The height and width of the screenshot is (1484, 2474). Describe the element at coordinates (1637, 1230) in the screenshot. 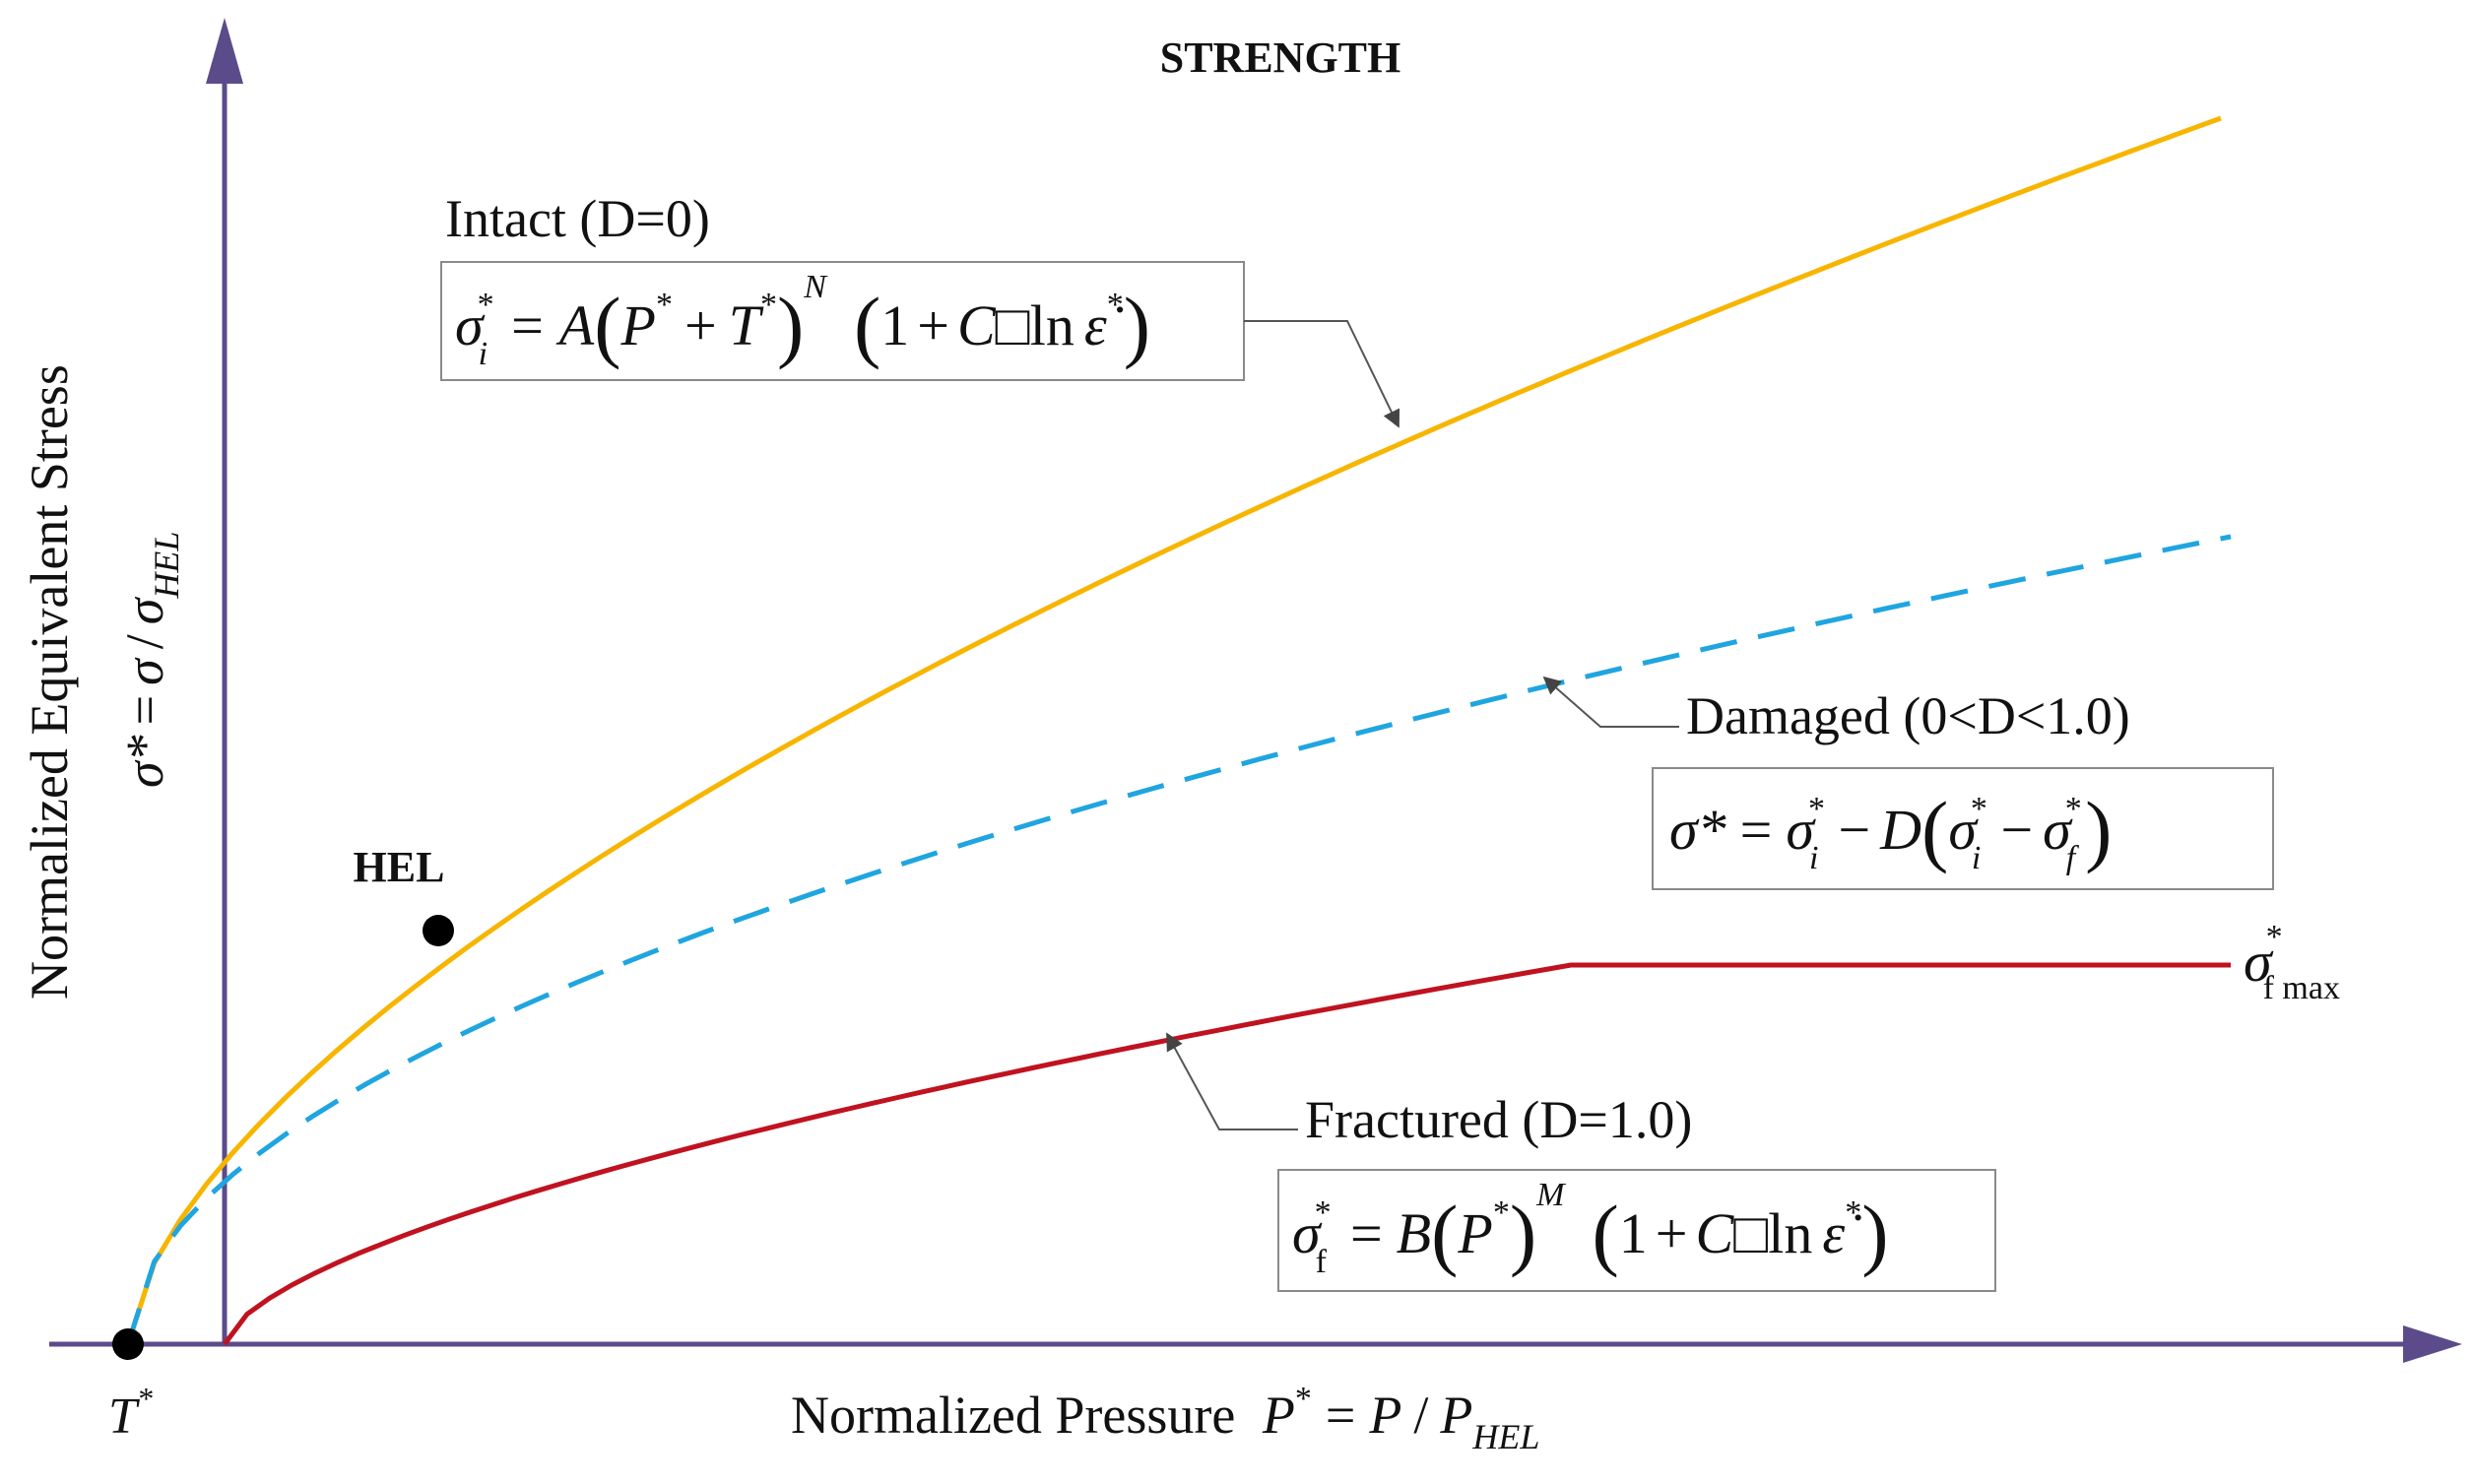

I see `fractured-equation-box` at that location.